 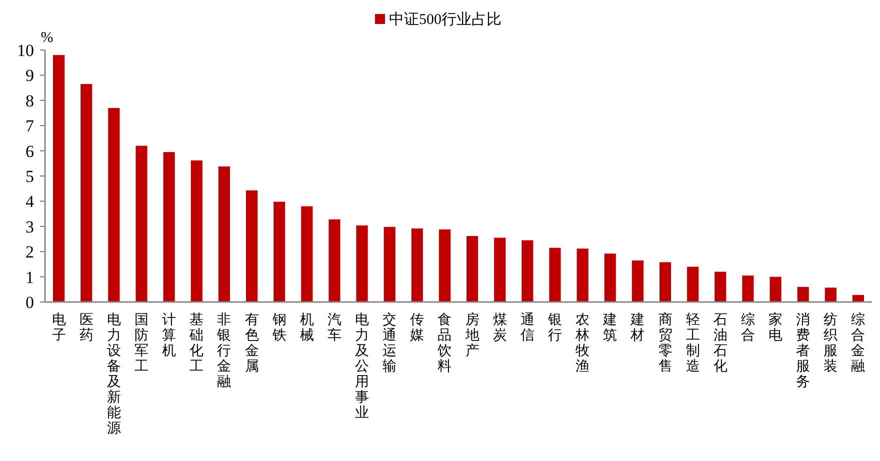 I want to click on y-tick-label: 9, so click(x=30, y=76).